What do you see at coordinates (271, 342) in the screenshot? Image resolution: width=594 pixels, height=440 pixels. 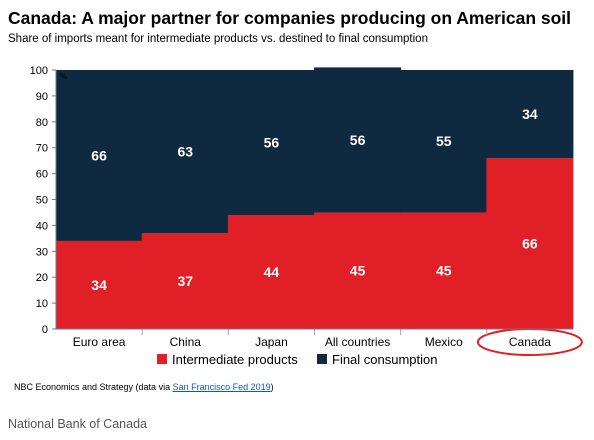 I see `x-tick-label-japan: Japan` at bounding box center [271, 342].